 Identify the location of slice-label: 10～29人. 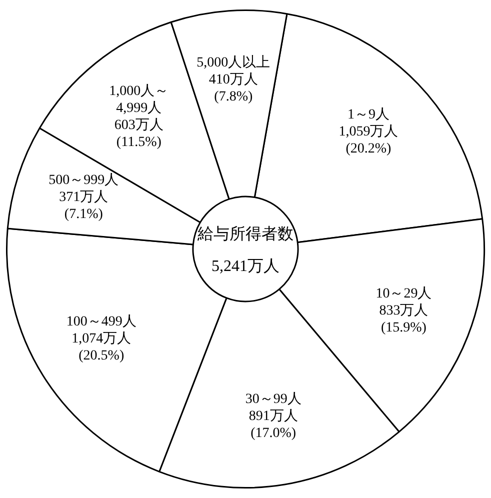
(404, 294).